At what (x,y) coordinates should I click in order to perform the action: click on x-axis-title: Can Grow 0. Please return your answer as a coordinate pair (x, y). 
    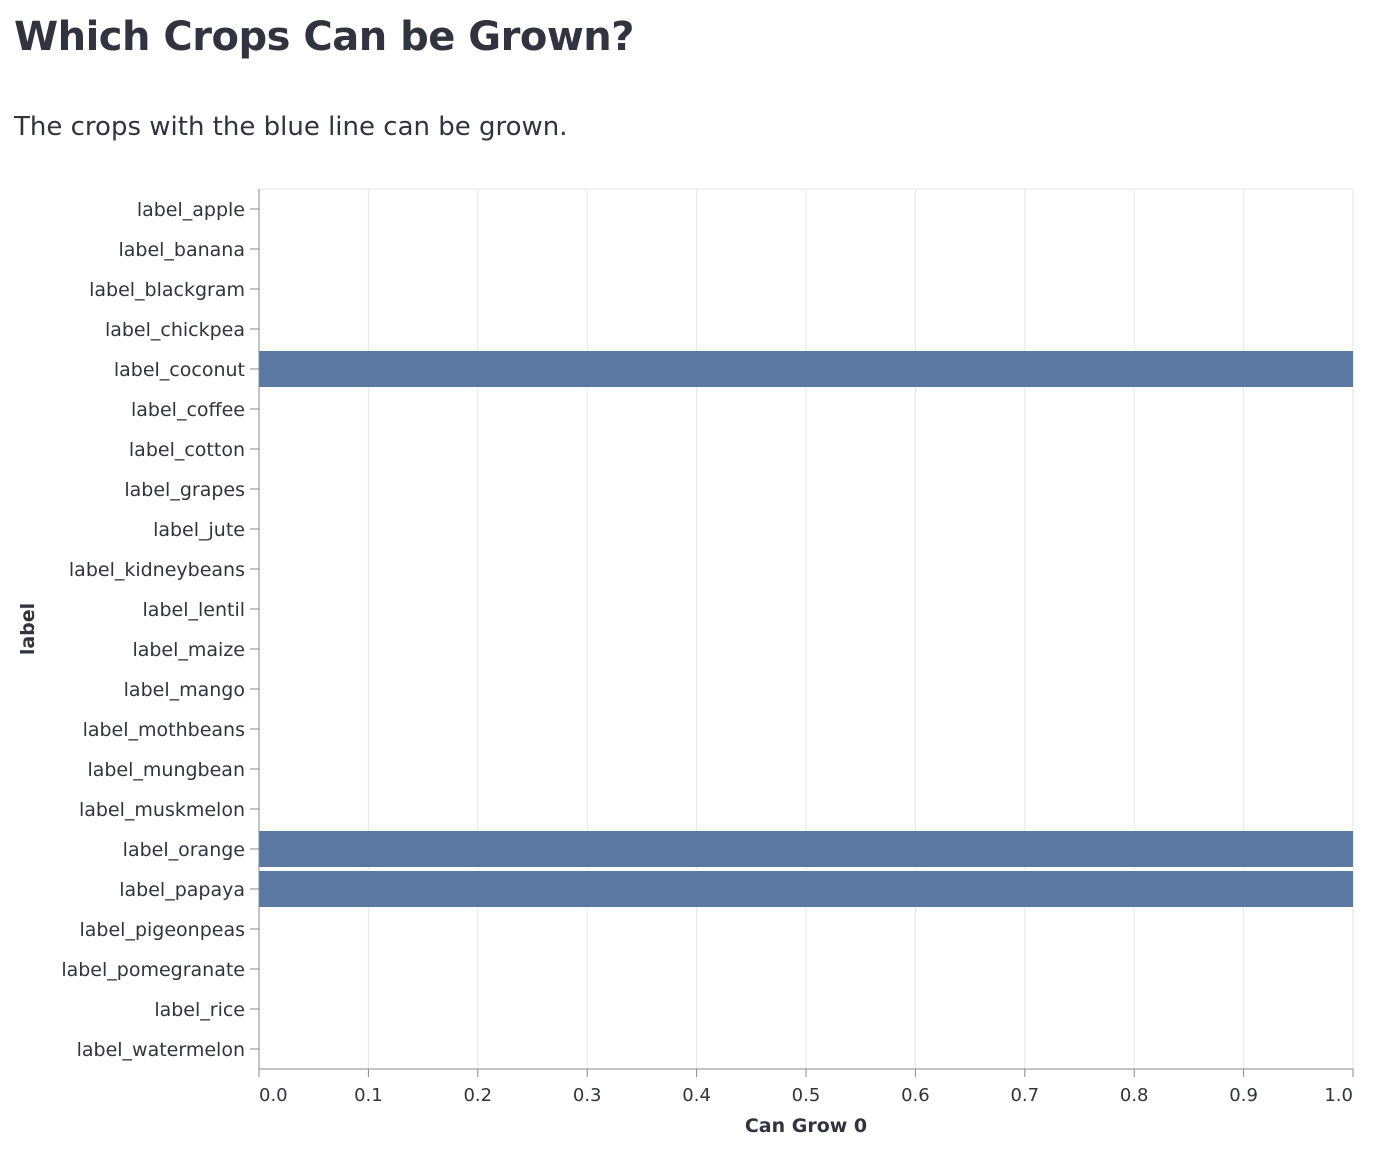
    Looking at the image, I should click on (806, 1126).